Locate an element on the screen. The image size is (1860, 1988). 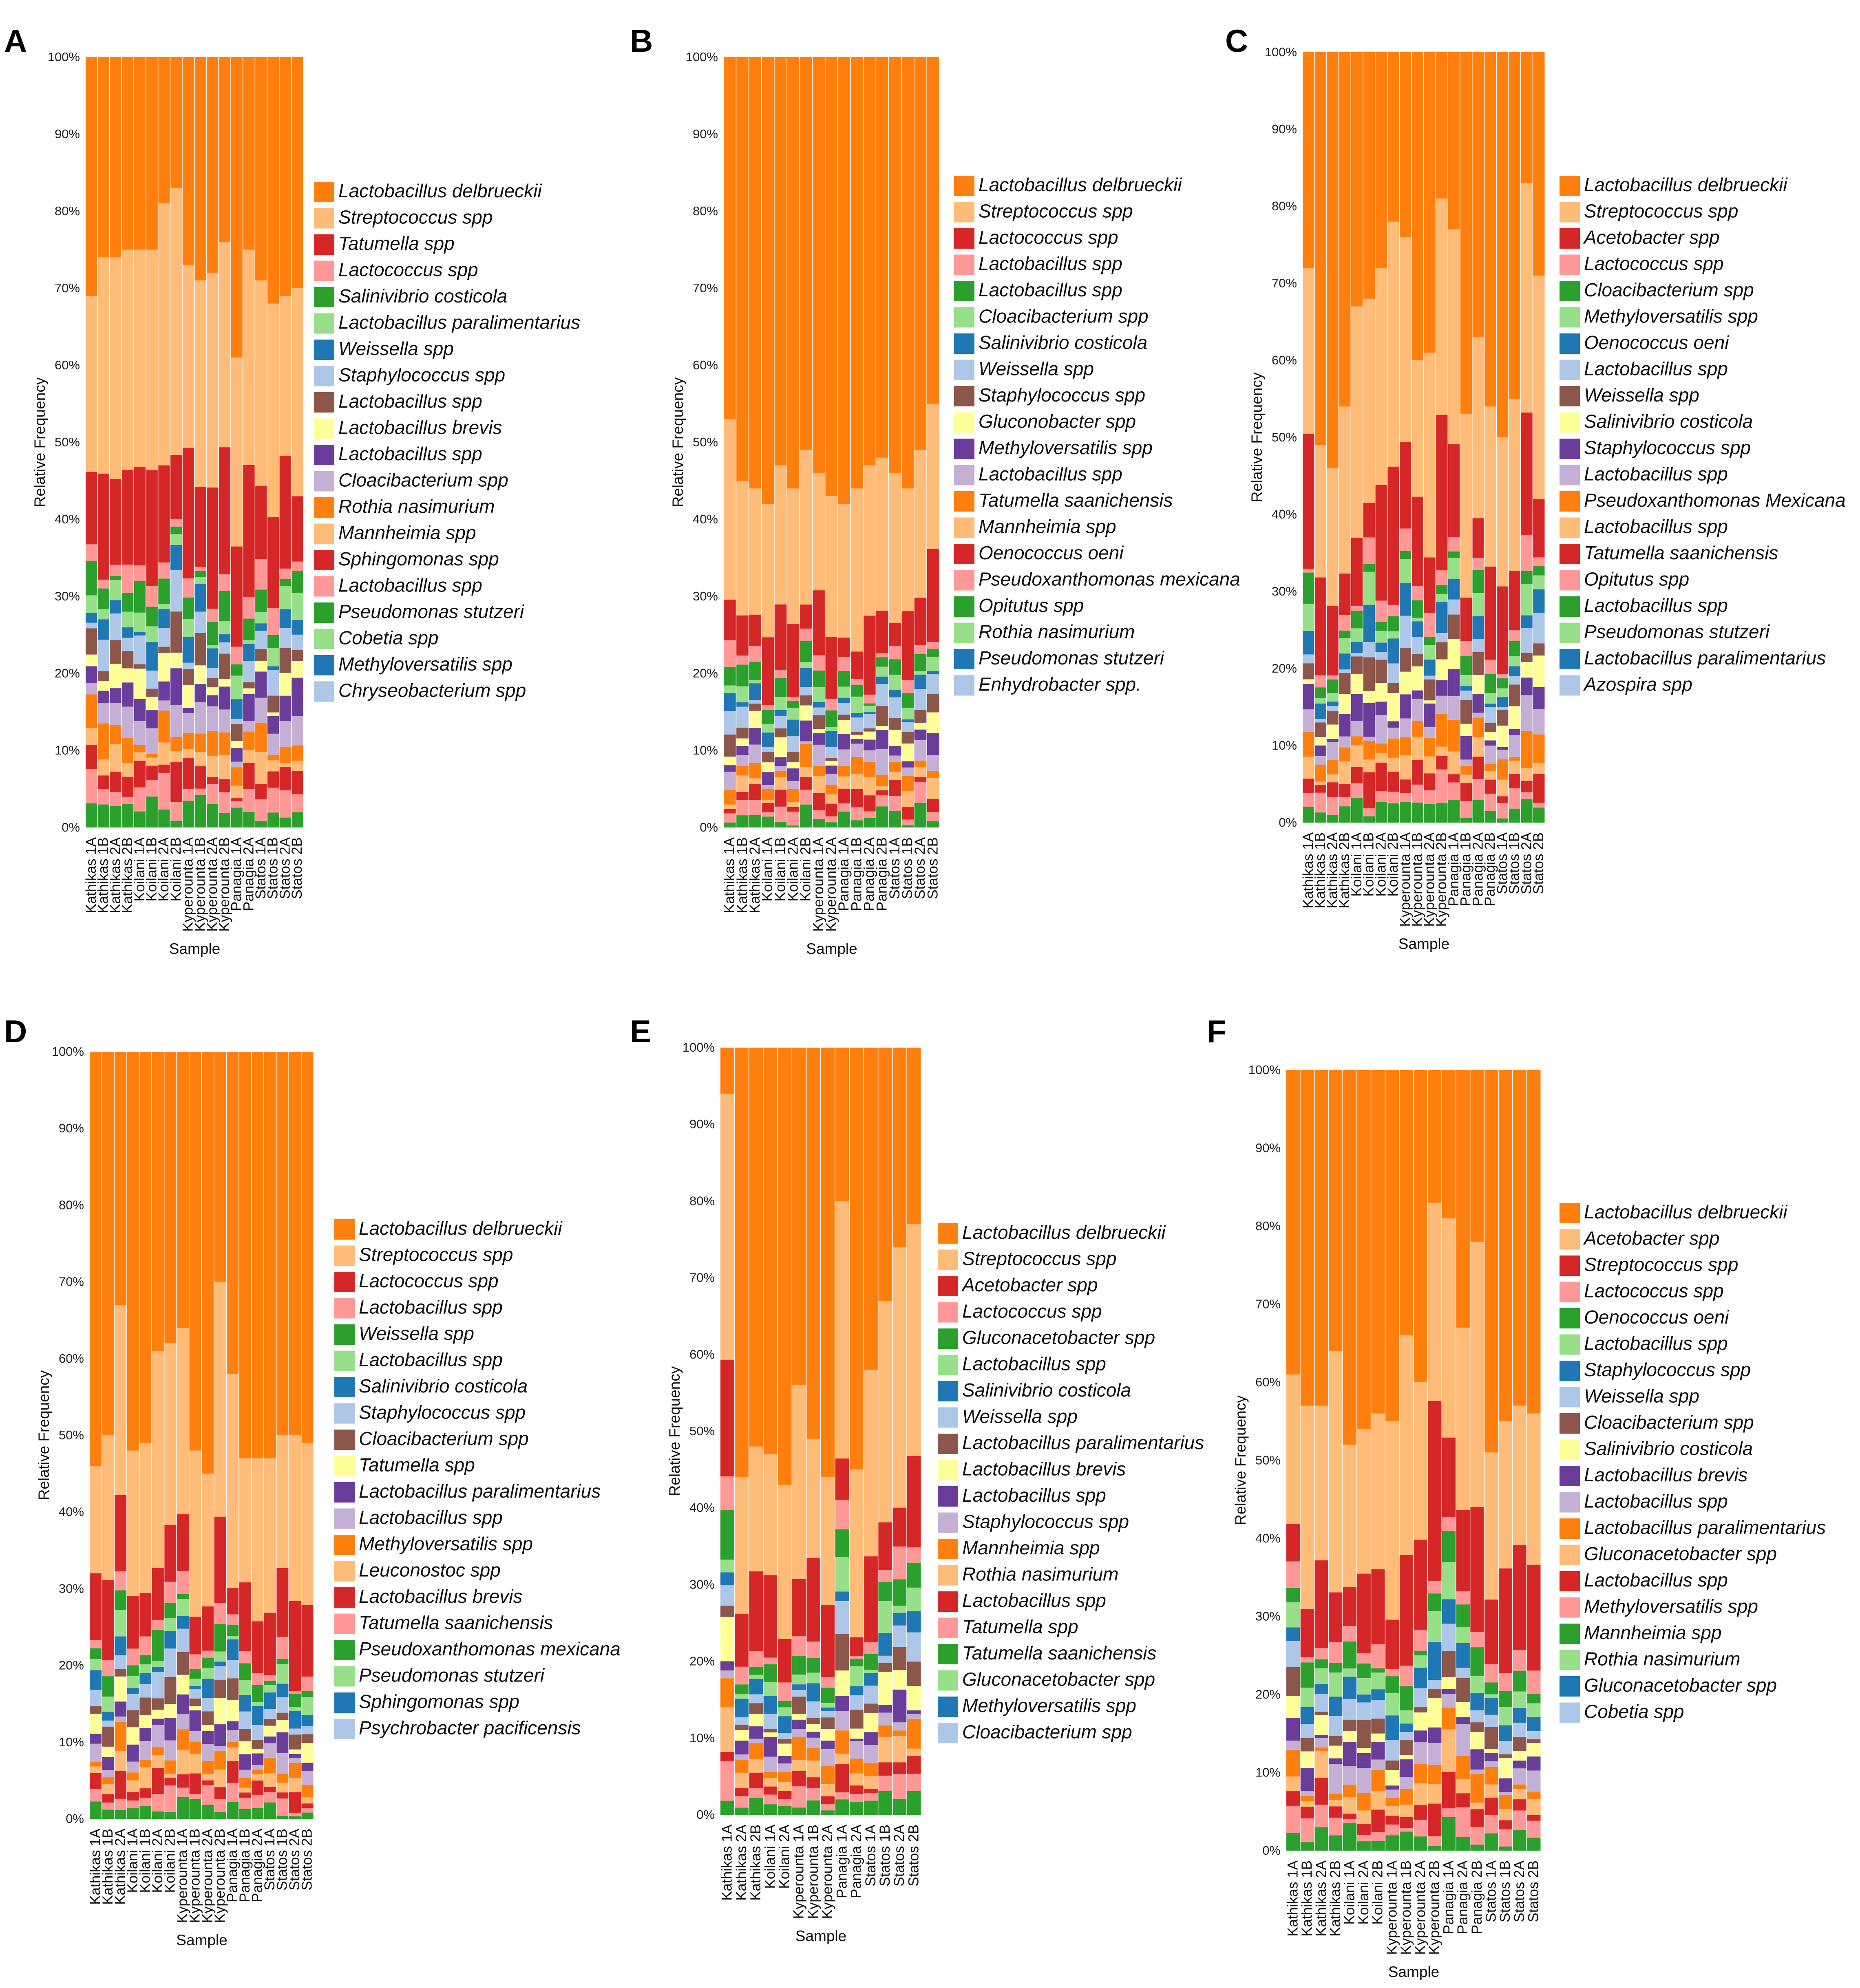
x-tick-label: Koilani 1B is located at coordinates (780, 869).